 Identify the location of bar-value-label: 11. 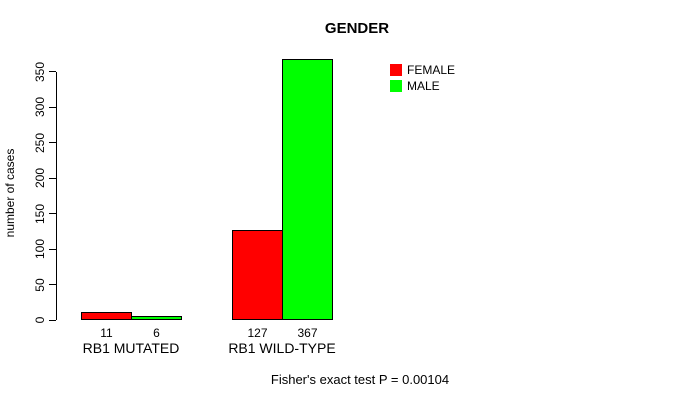
(106, 333).